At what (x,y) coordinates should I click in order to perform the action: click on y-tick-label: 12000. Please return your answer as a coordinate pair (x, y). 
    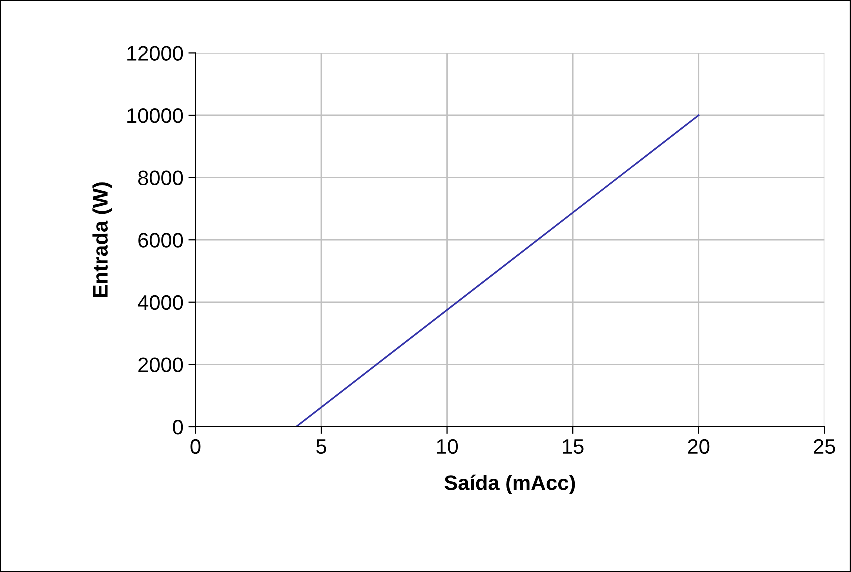
    Looking at the image, I should click on (156, 53).